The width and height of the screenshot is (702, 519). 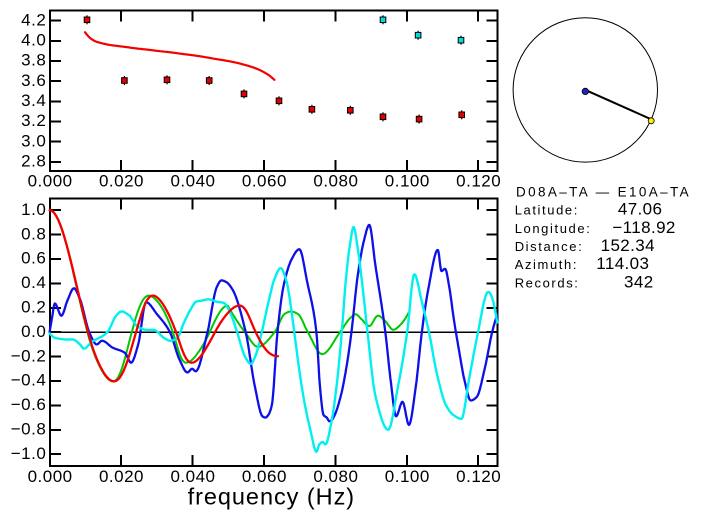 I want to click on svg-text: −0.2, so click(x=29, y=355).